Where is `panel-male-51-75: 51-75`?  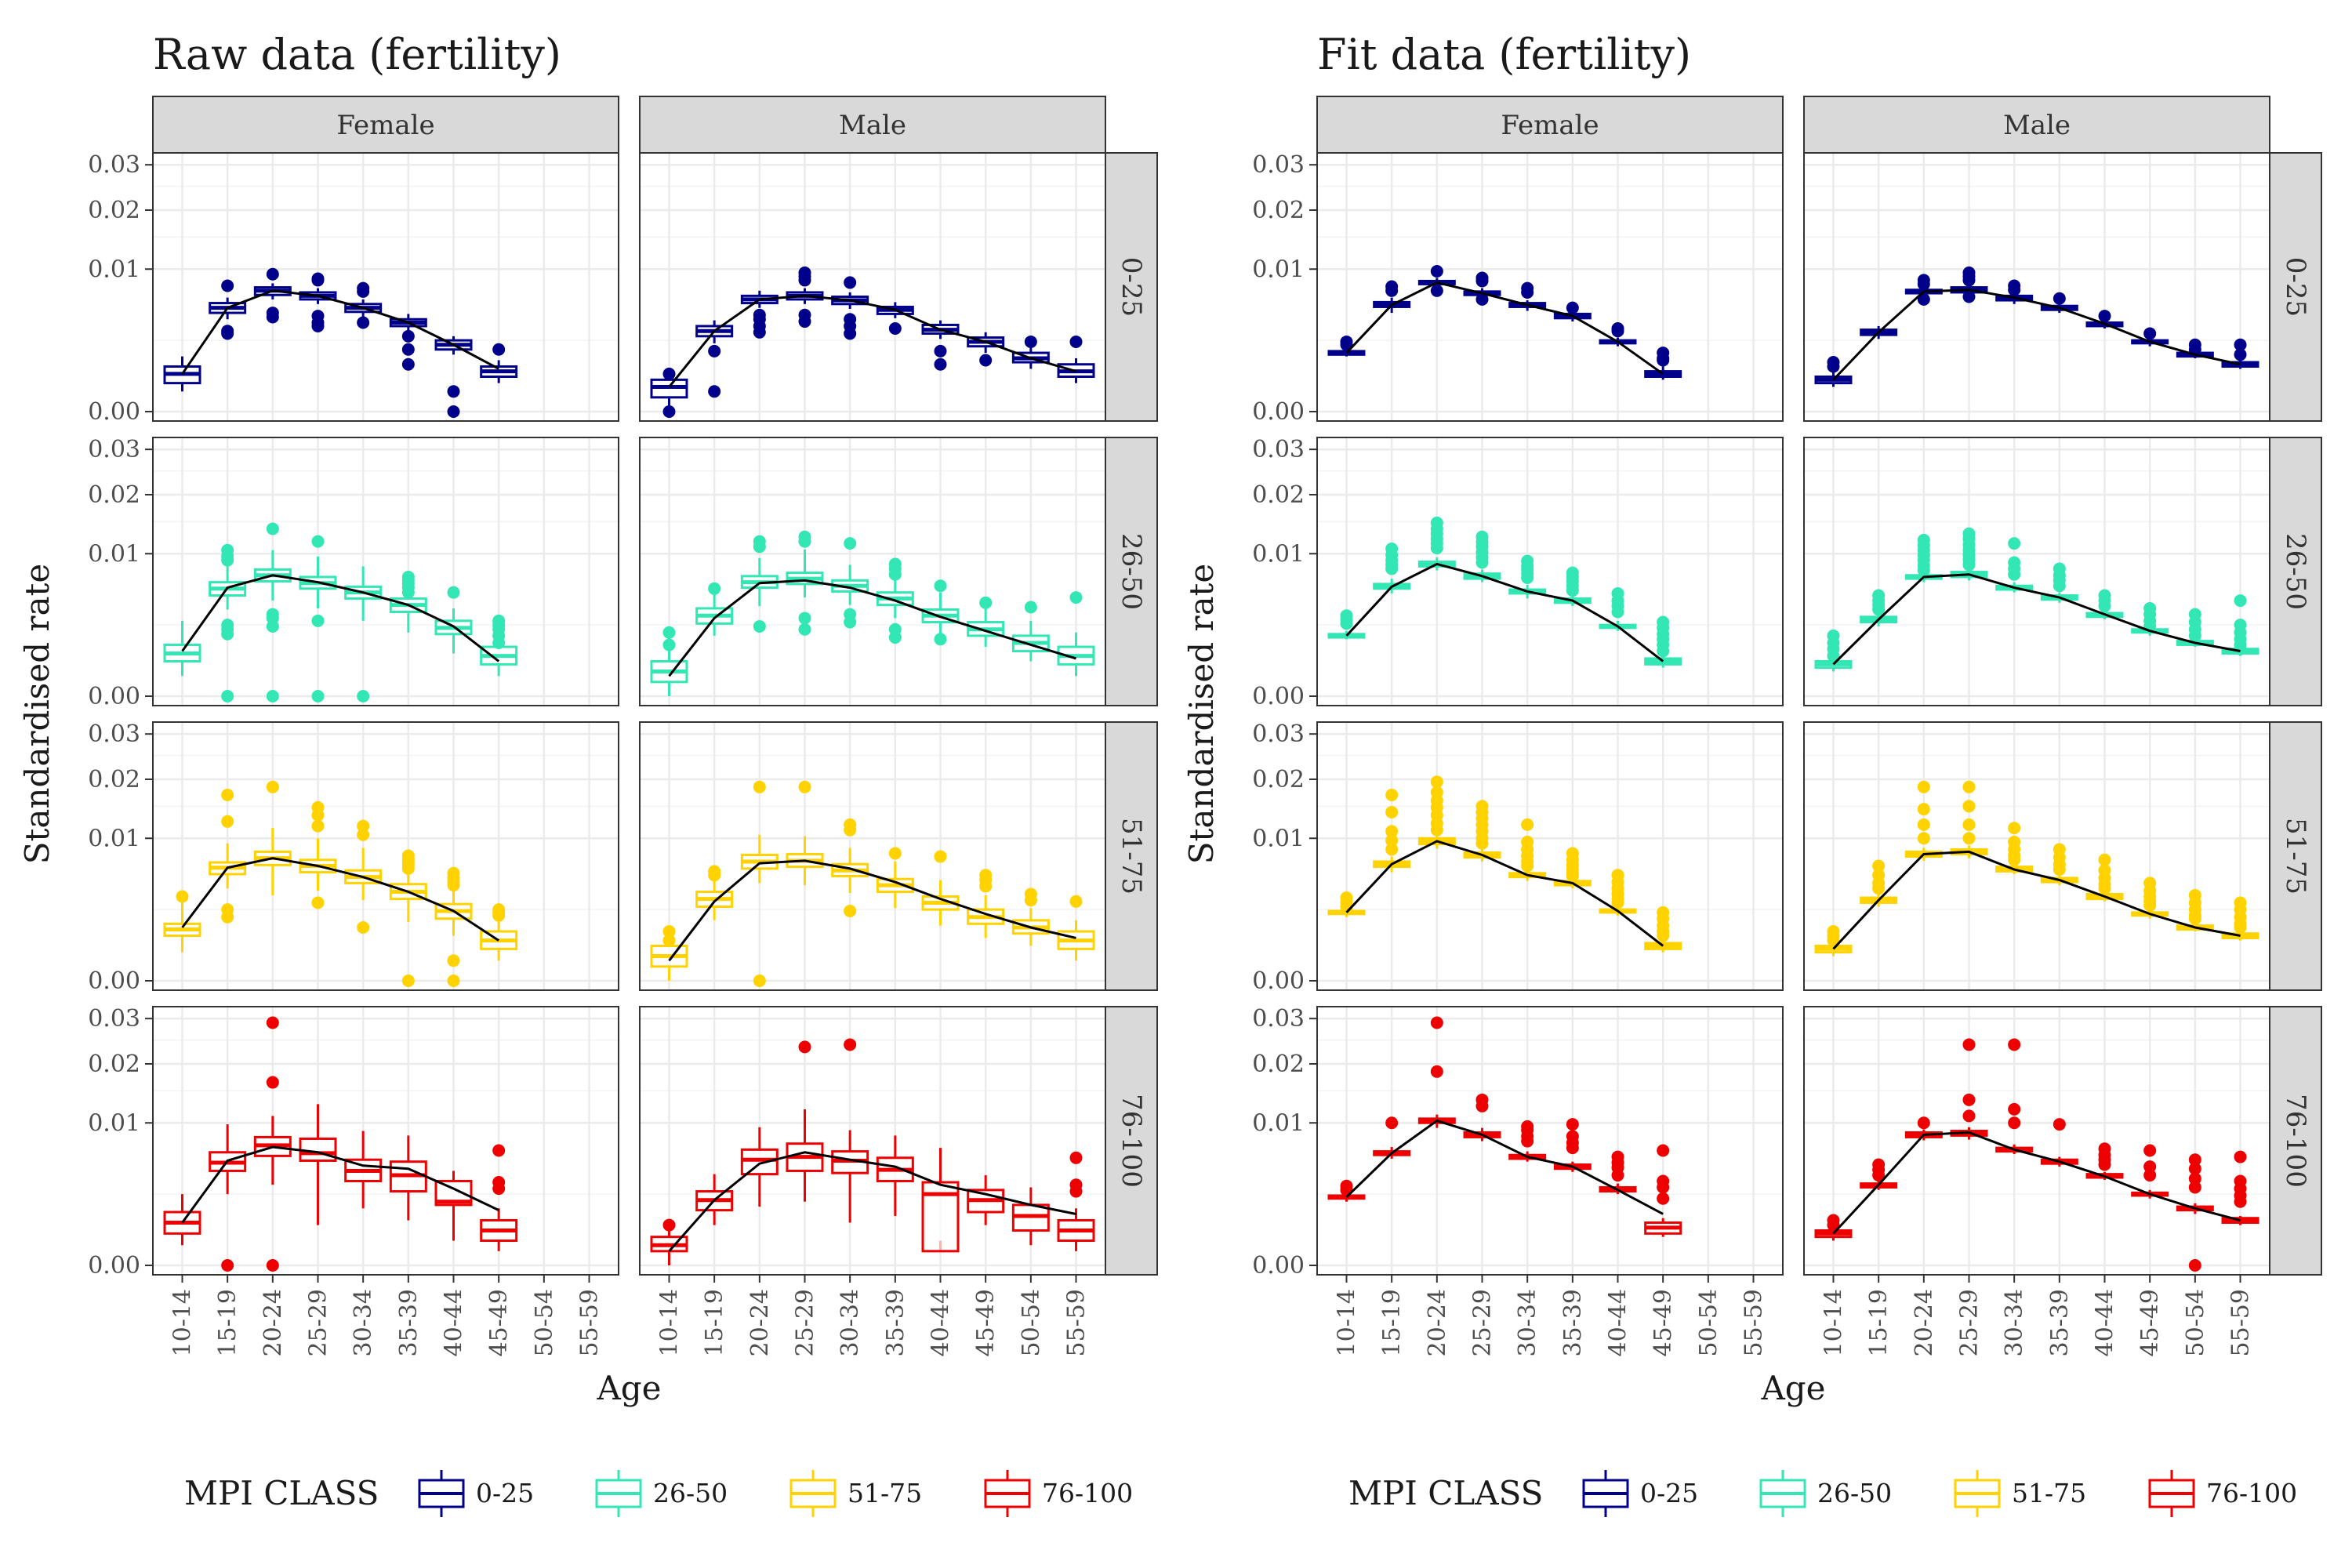
panel-male-51-75: 51-75 is located at coordinates (2062, 856).